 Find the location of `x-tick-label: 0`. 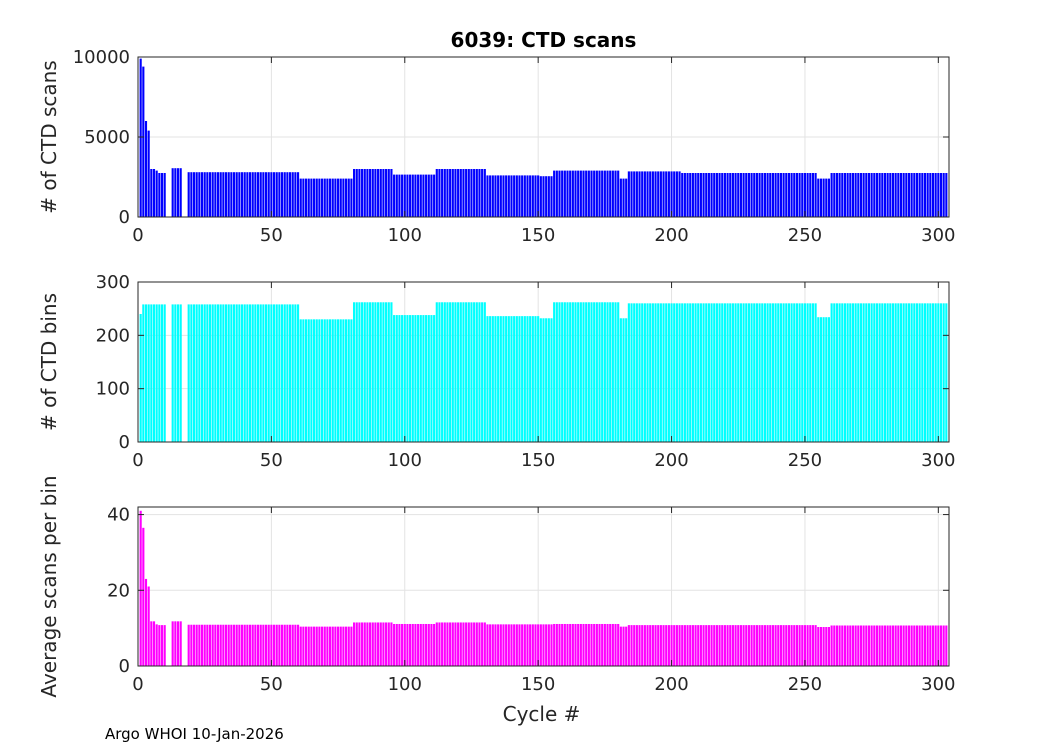

x-tick-label: 0 is located at coordinates (137, 235).